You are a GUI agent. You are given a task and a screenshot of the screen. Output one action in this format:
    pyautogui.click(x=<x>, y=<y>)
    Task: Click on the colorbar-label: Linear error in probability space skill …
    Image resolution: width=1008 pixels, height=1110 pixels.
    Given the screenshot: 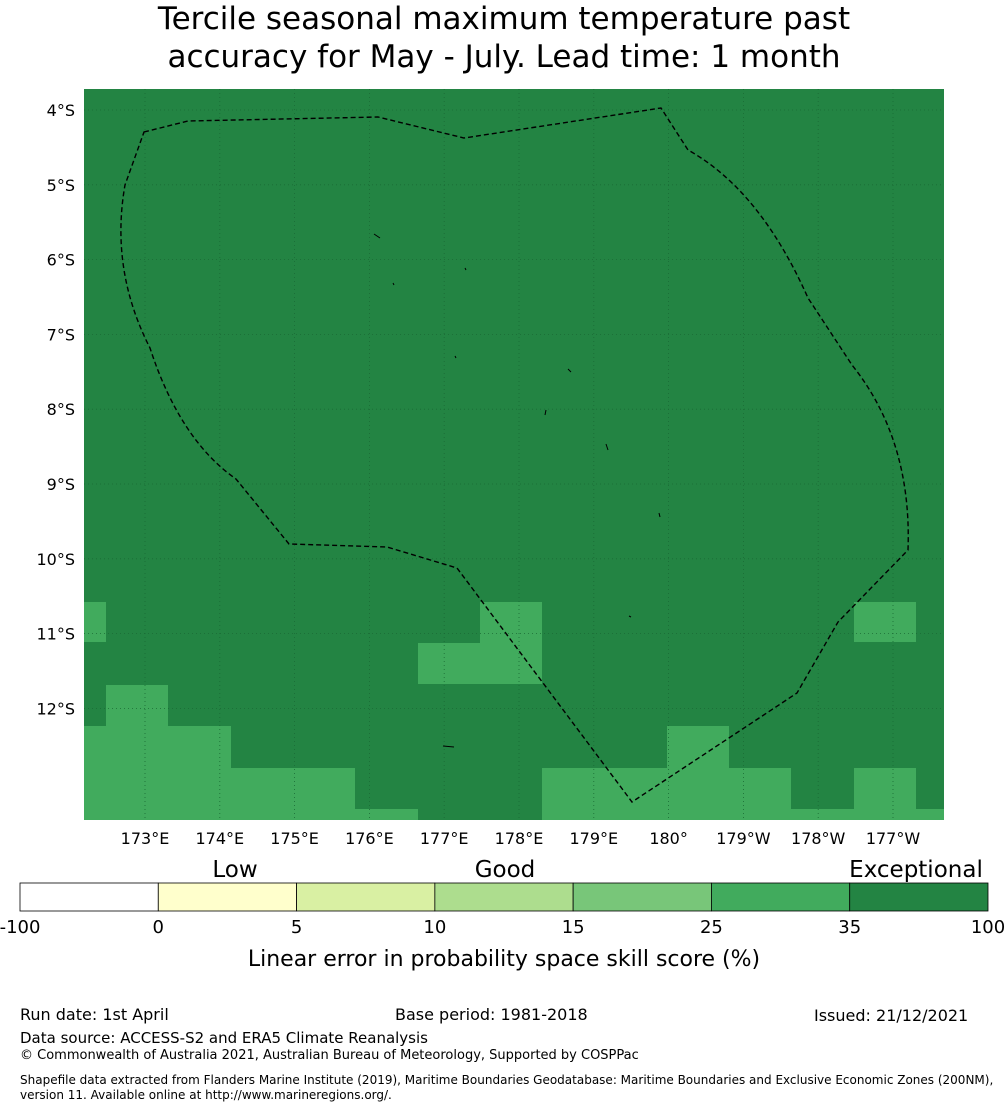 What is the action you would take?
    pyautogui.click(x=504, y=959)
    